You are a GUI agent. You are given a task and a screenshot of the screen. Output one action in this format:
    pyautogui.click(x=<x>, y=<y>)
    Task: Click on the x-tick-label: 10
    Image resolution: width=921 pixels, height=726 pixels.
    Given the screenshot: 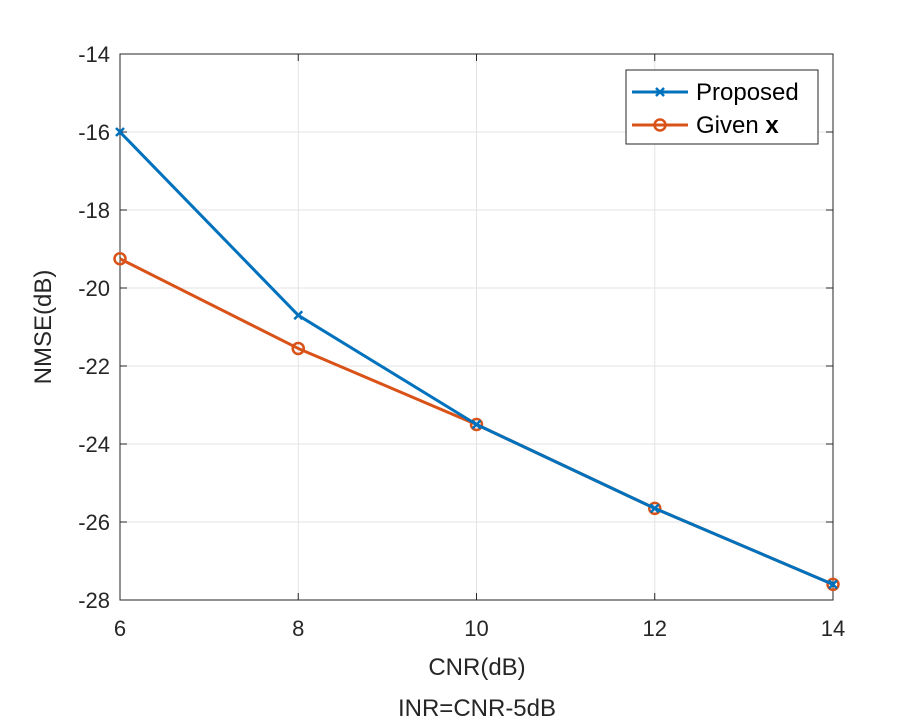 What is the action you would take?
    pyautogui.click(x=476, y=628)
    